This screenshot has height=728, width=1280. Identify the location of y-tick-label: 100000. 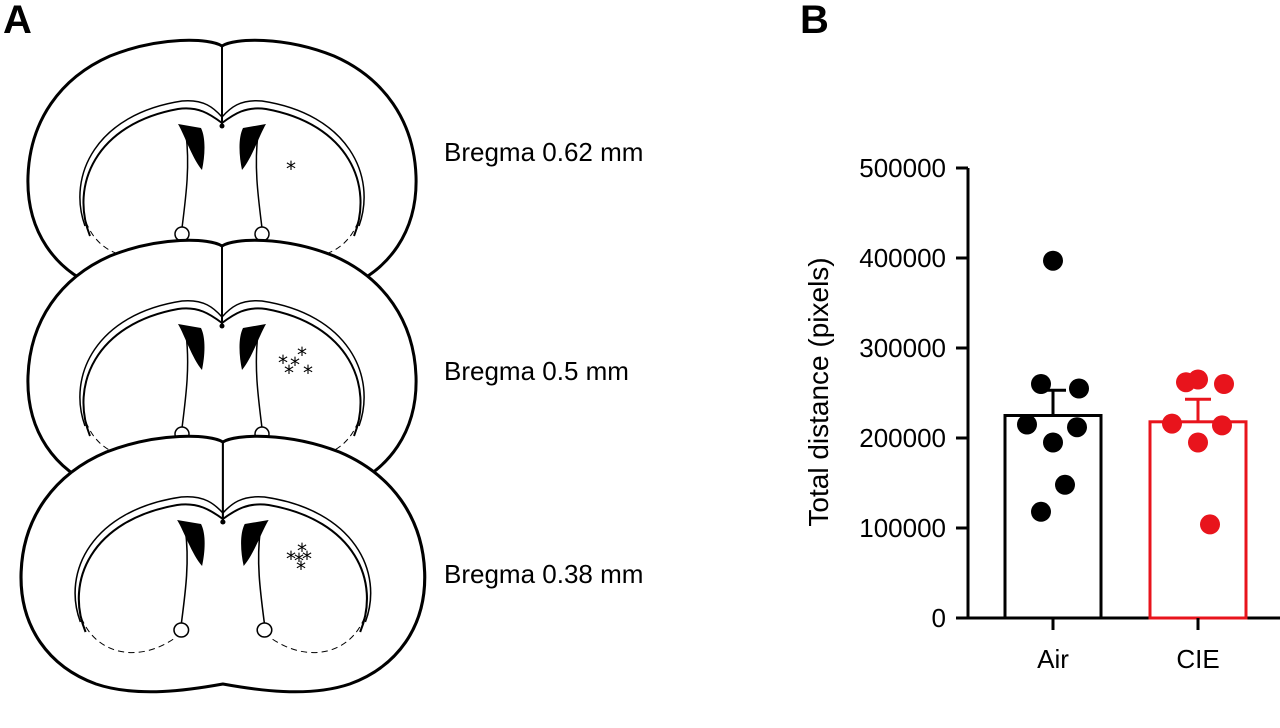
(902, 528).